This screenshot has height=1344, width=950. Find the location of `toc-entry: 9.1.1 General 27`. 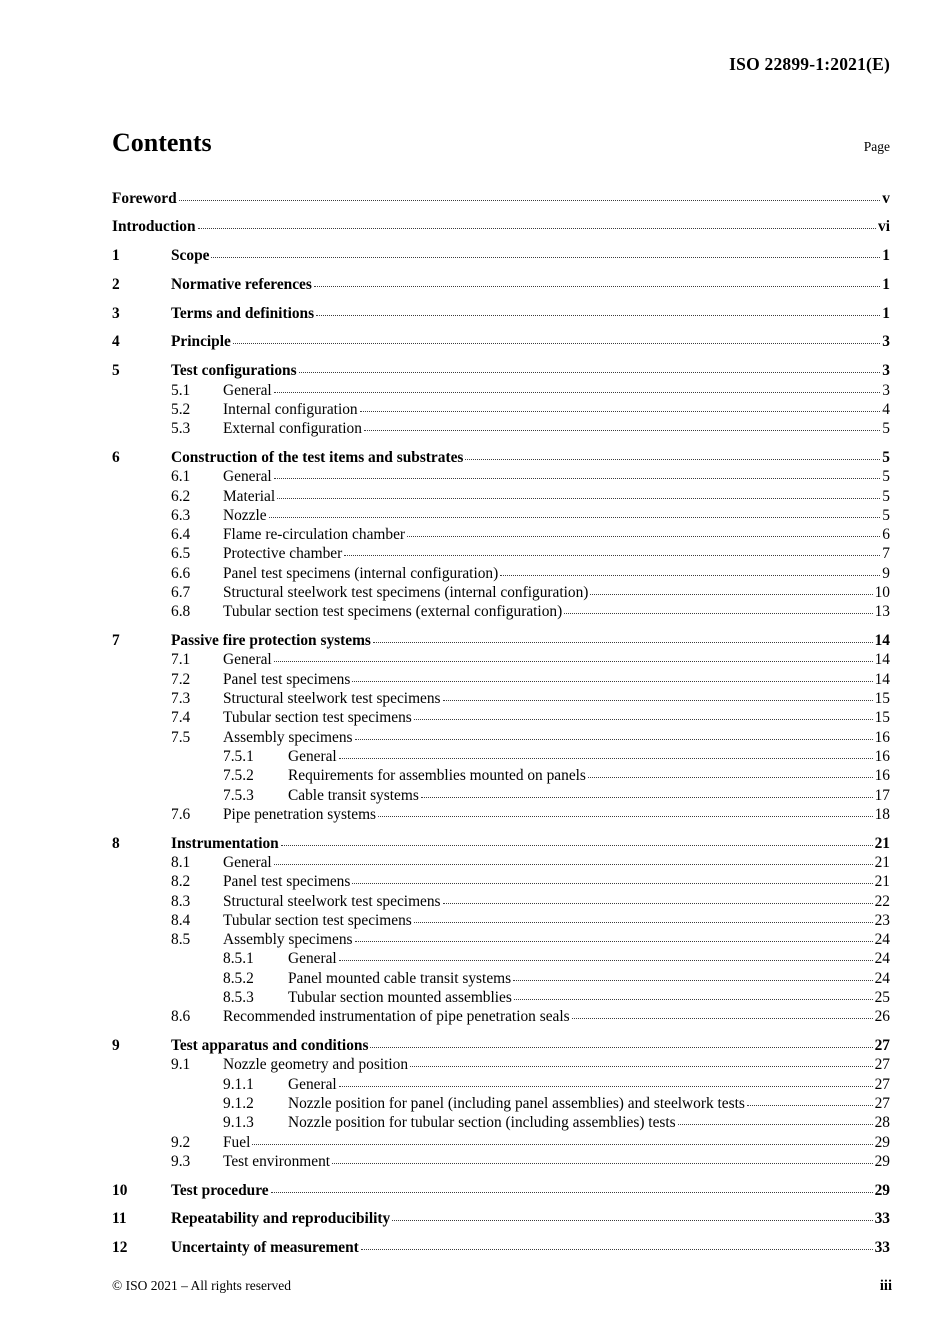

toc-entry: 9.1.1 General 27 is located at coordinates (501, 1084).